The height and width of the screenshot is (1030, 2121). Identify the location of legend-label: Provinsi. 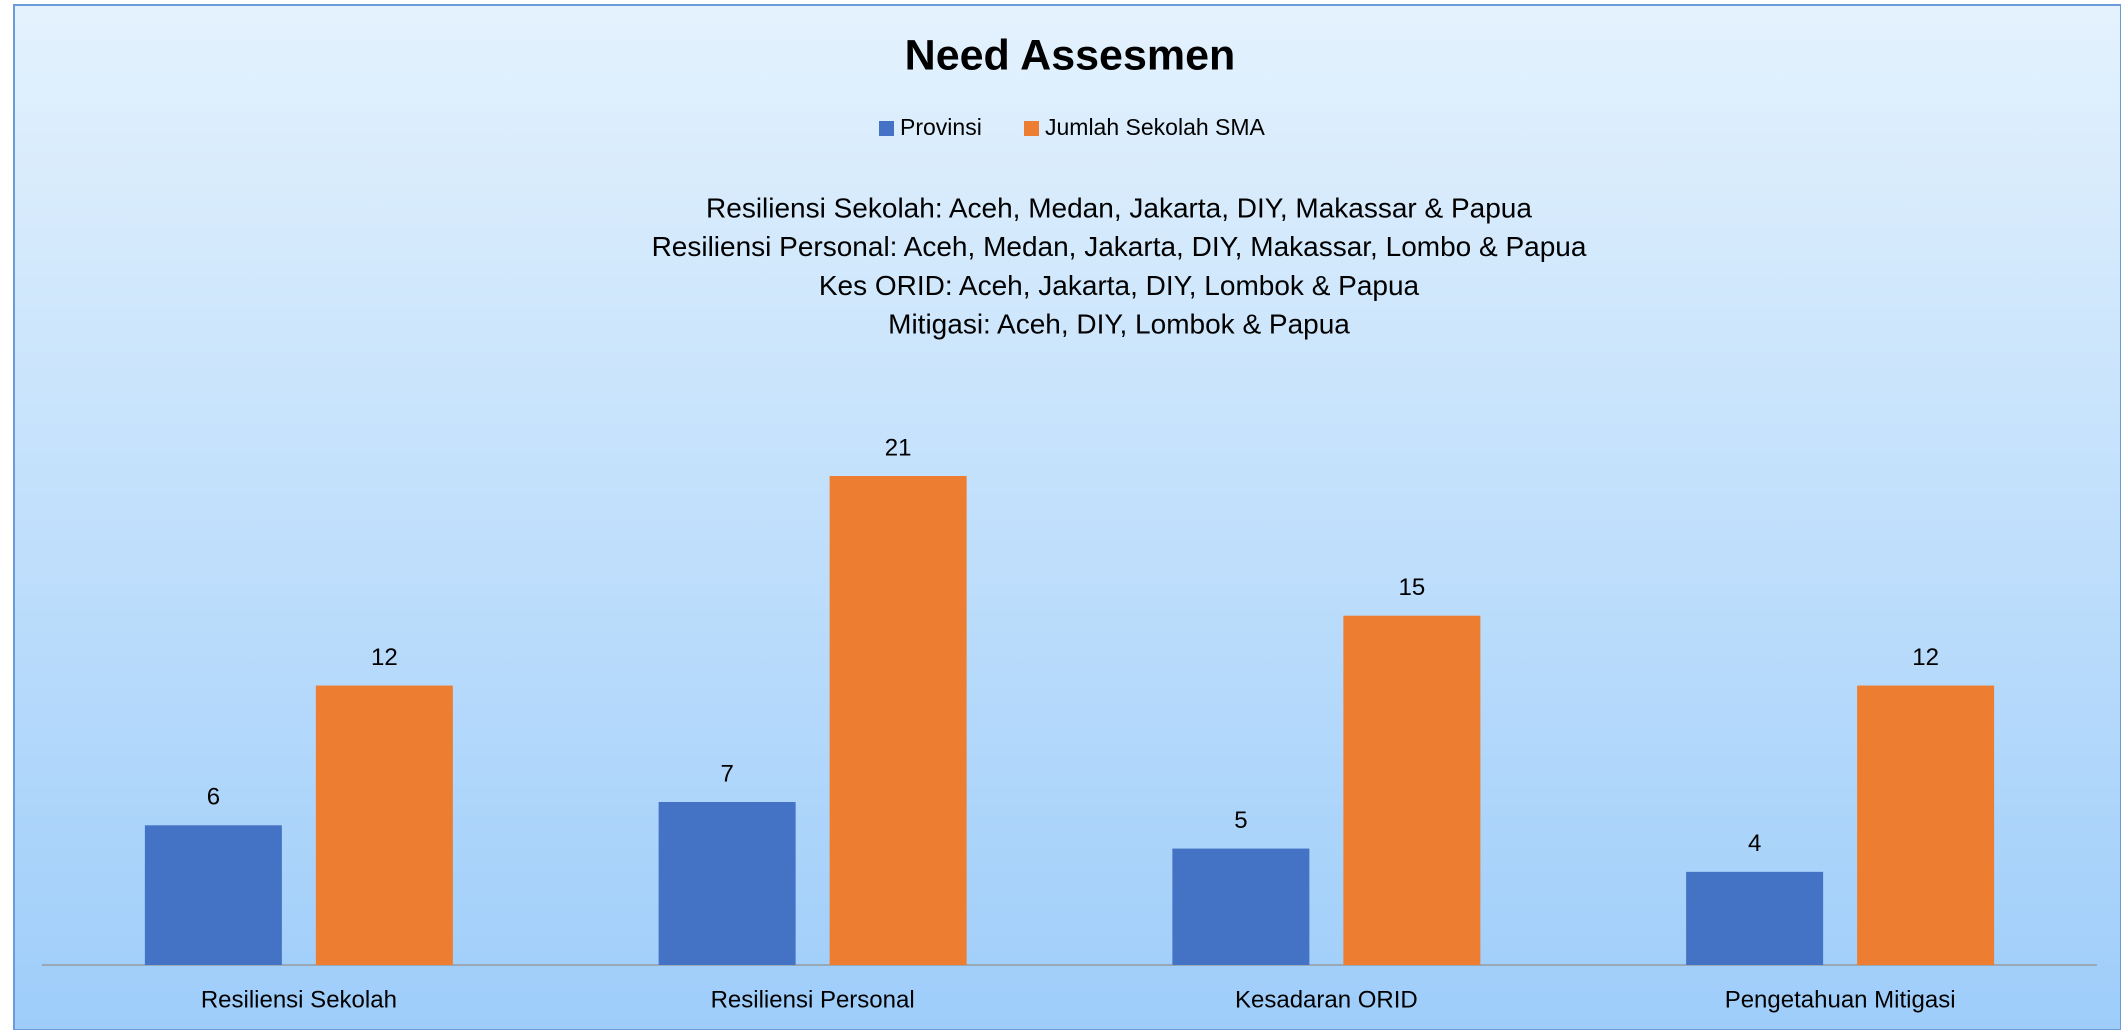
(941, 127).